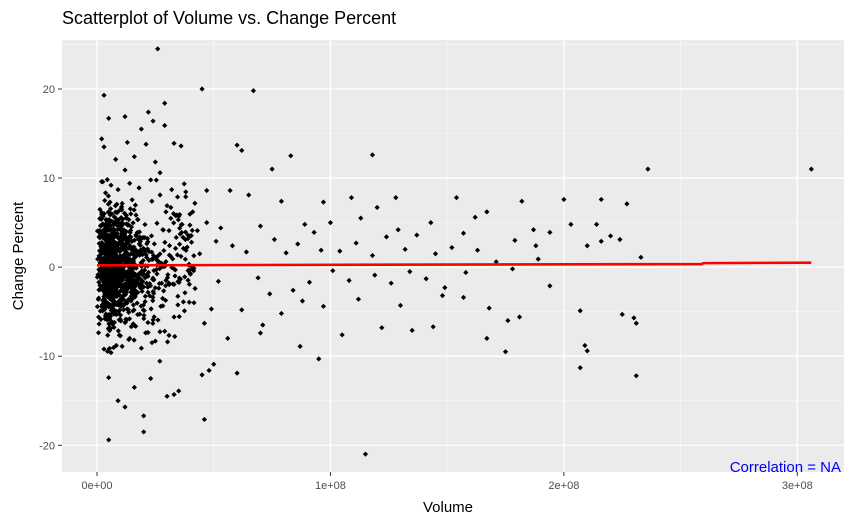 Image resolution: width=850 pixels, height=530 pixels. Describe the element at coordinates (49, 179) in the screenshot. I see `y-tick-label: 10` at that location.